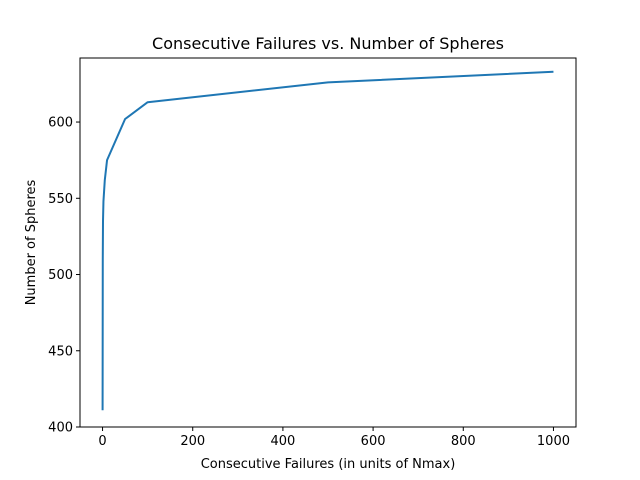 The image size is (640, 480). Describe the element at coordinates (282, 441) in the screenshot. I see `x-tick-label: 400` at that location.